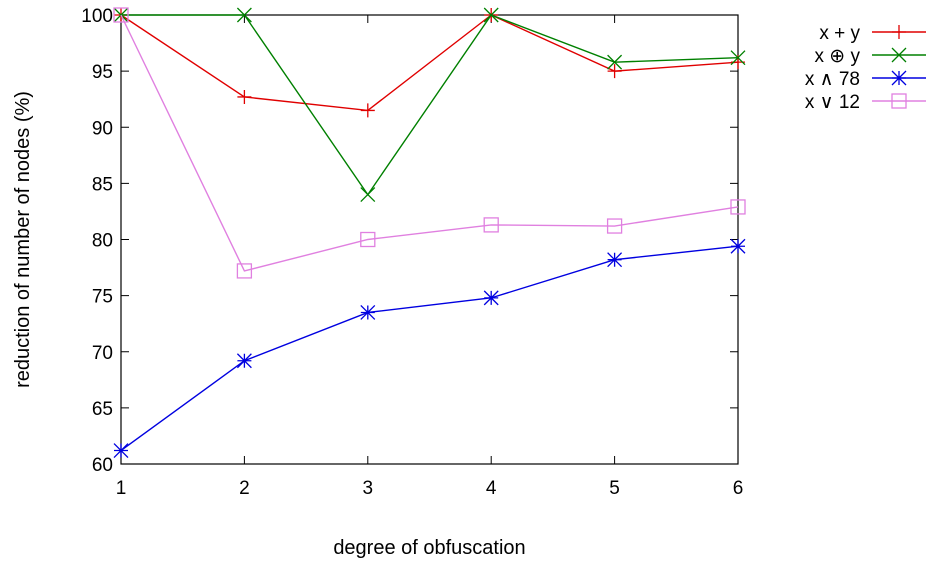  Describe the element at coordinates (614, 488) in the screenshot. I see `x-tick-label: 5` at that location.